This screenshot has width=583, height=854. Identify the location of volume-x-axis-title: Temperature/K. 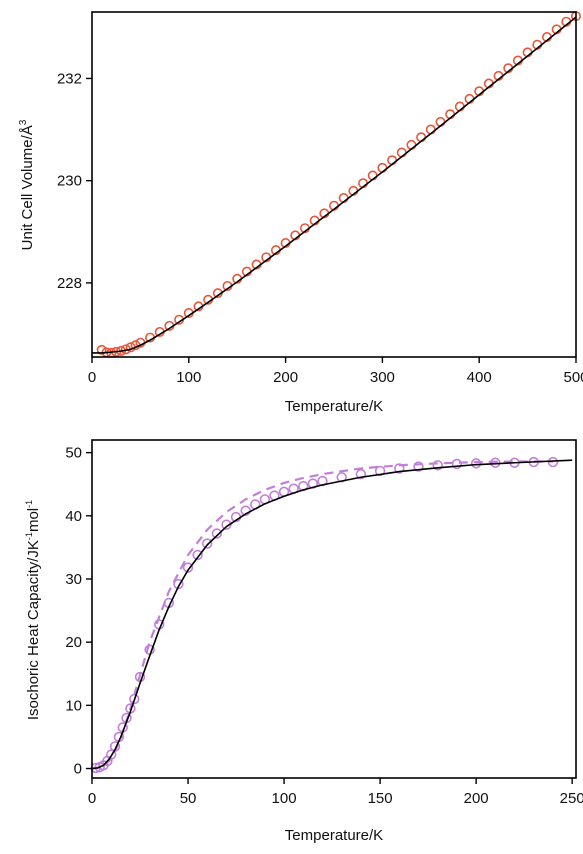
(334, 406).